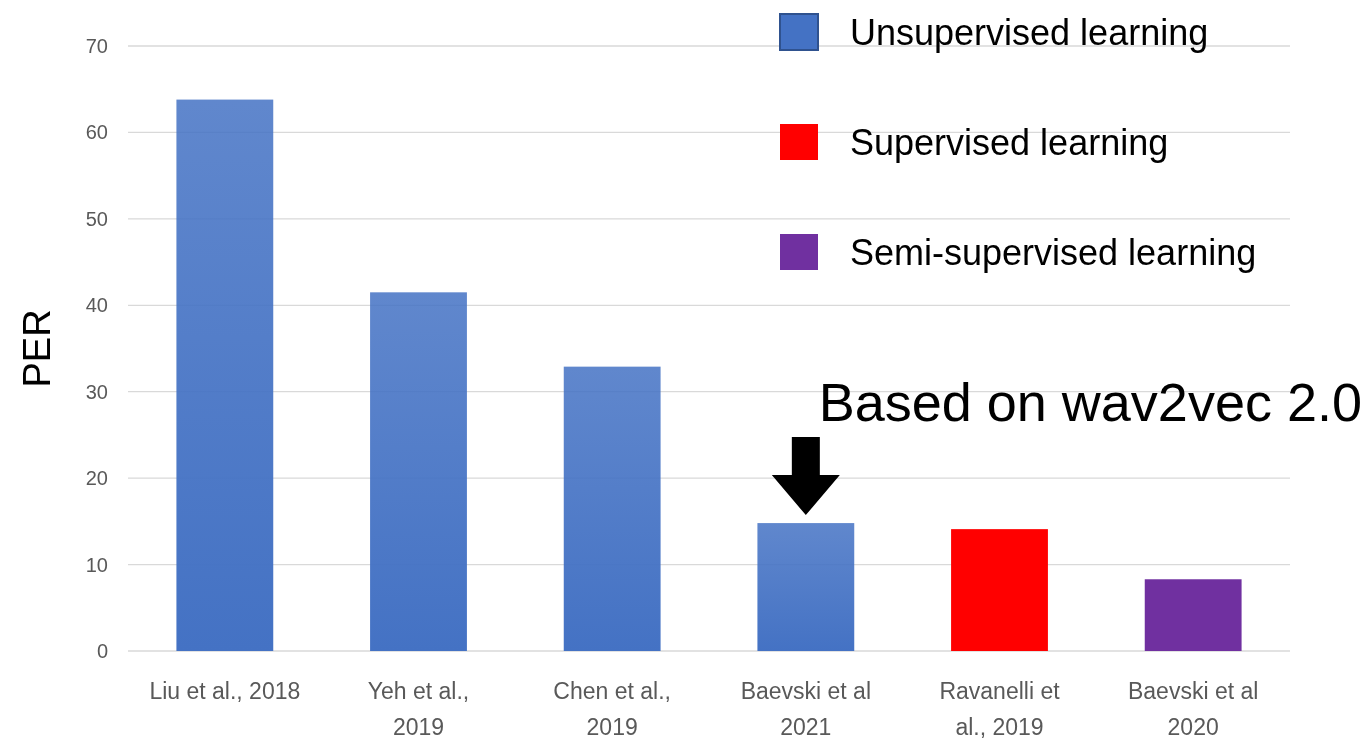 The height and width of the screenshot is (747, 1368). Describe the element at coordinates (96, 391) in the screenshot. I see `y-tick-label: 30` at that location.